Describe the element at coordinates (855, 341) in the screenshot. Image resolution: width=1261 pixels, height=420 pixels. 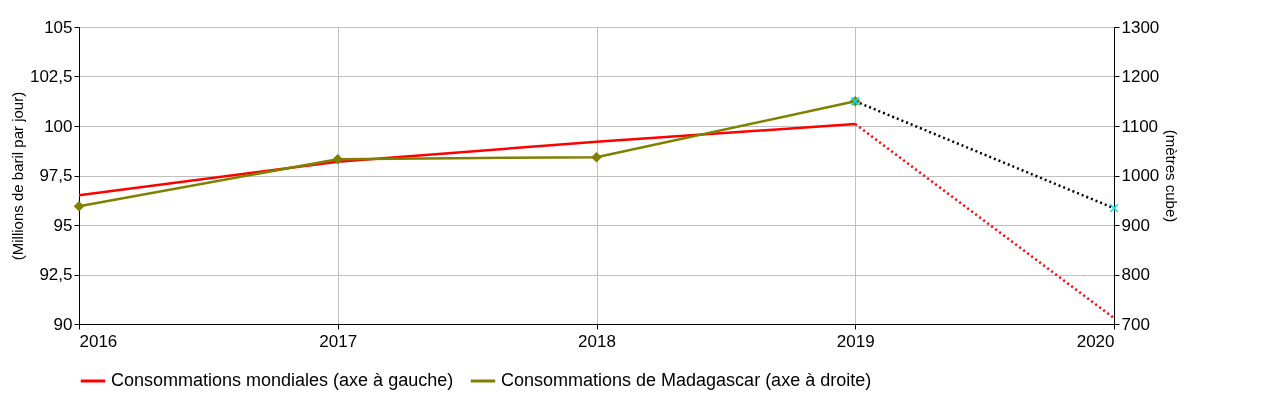
I see `x-tick-label: 2019` at that location.